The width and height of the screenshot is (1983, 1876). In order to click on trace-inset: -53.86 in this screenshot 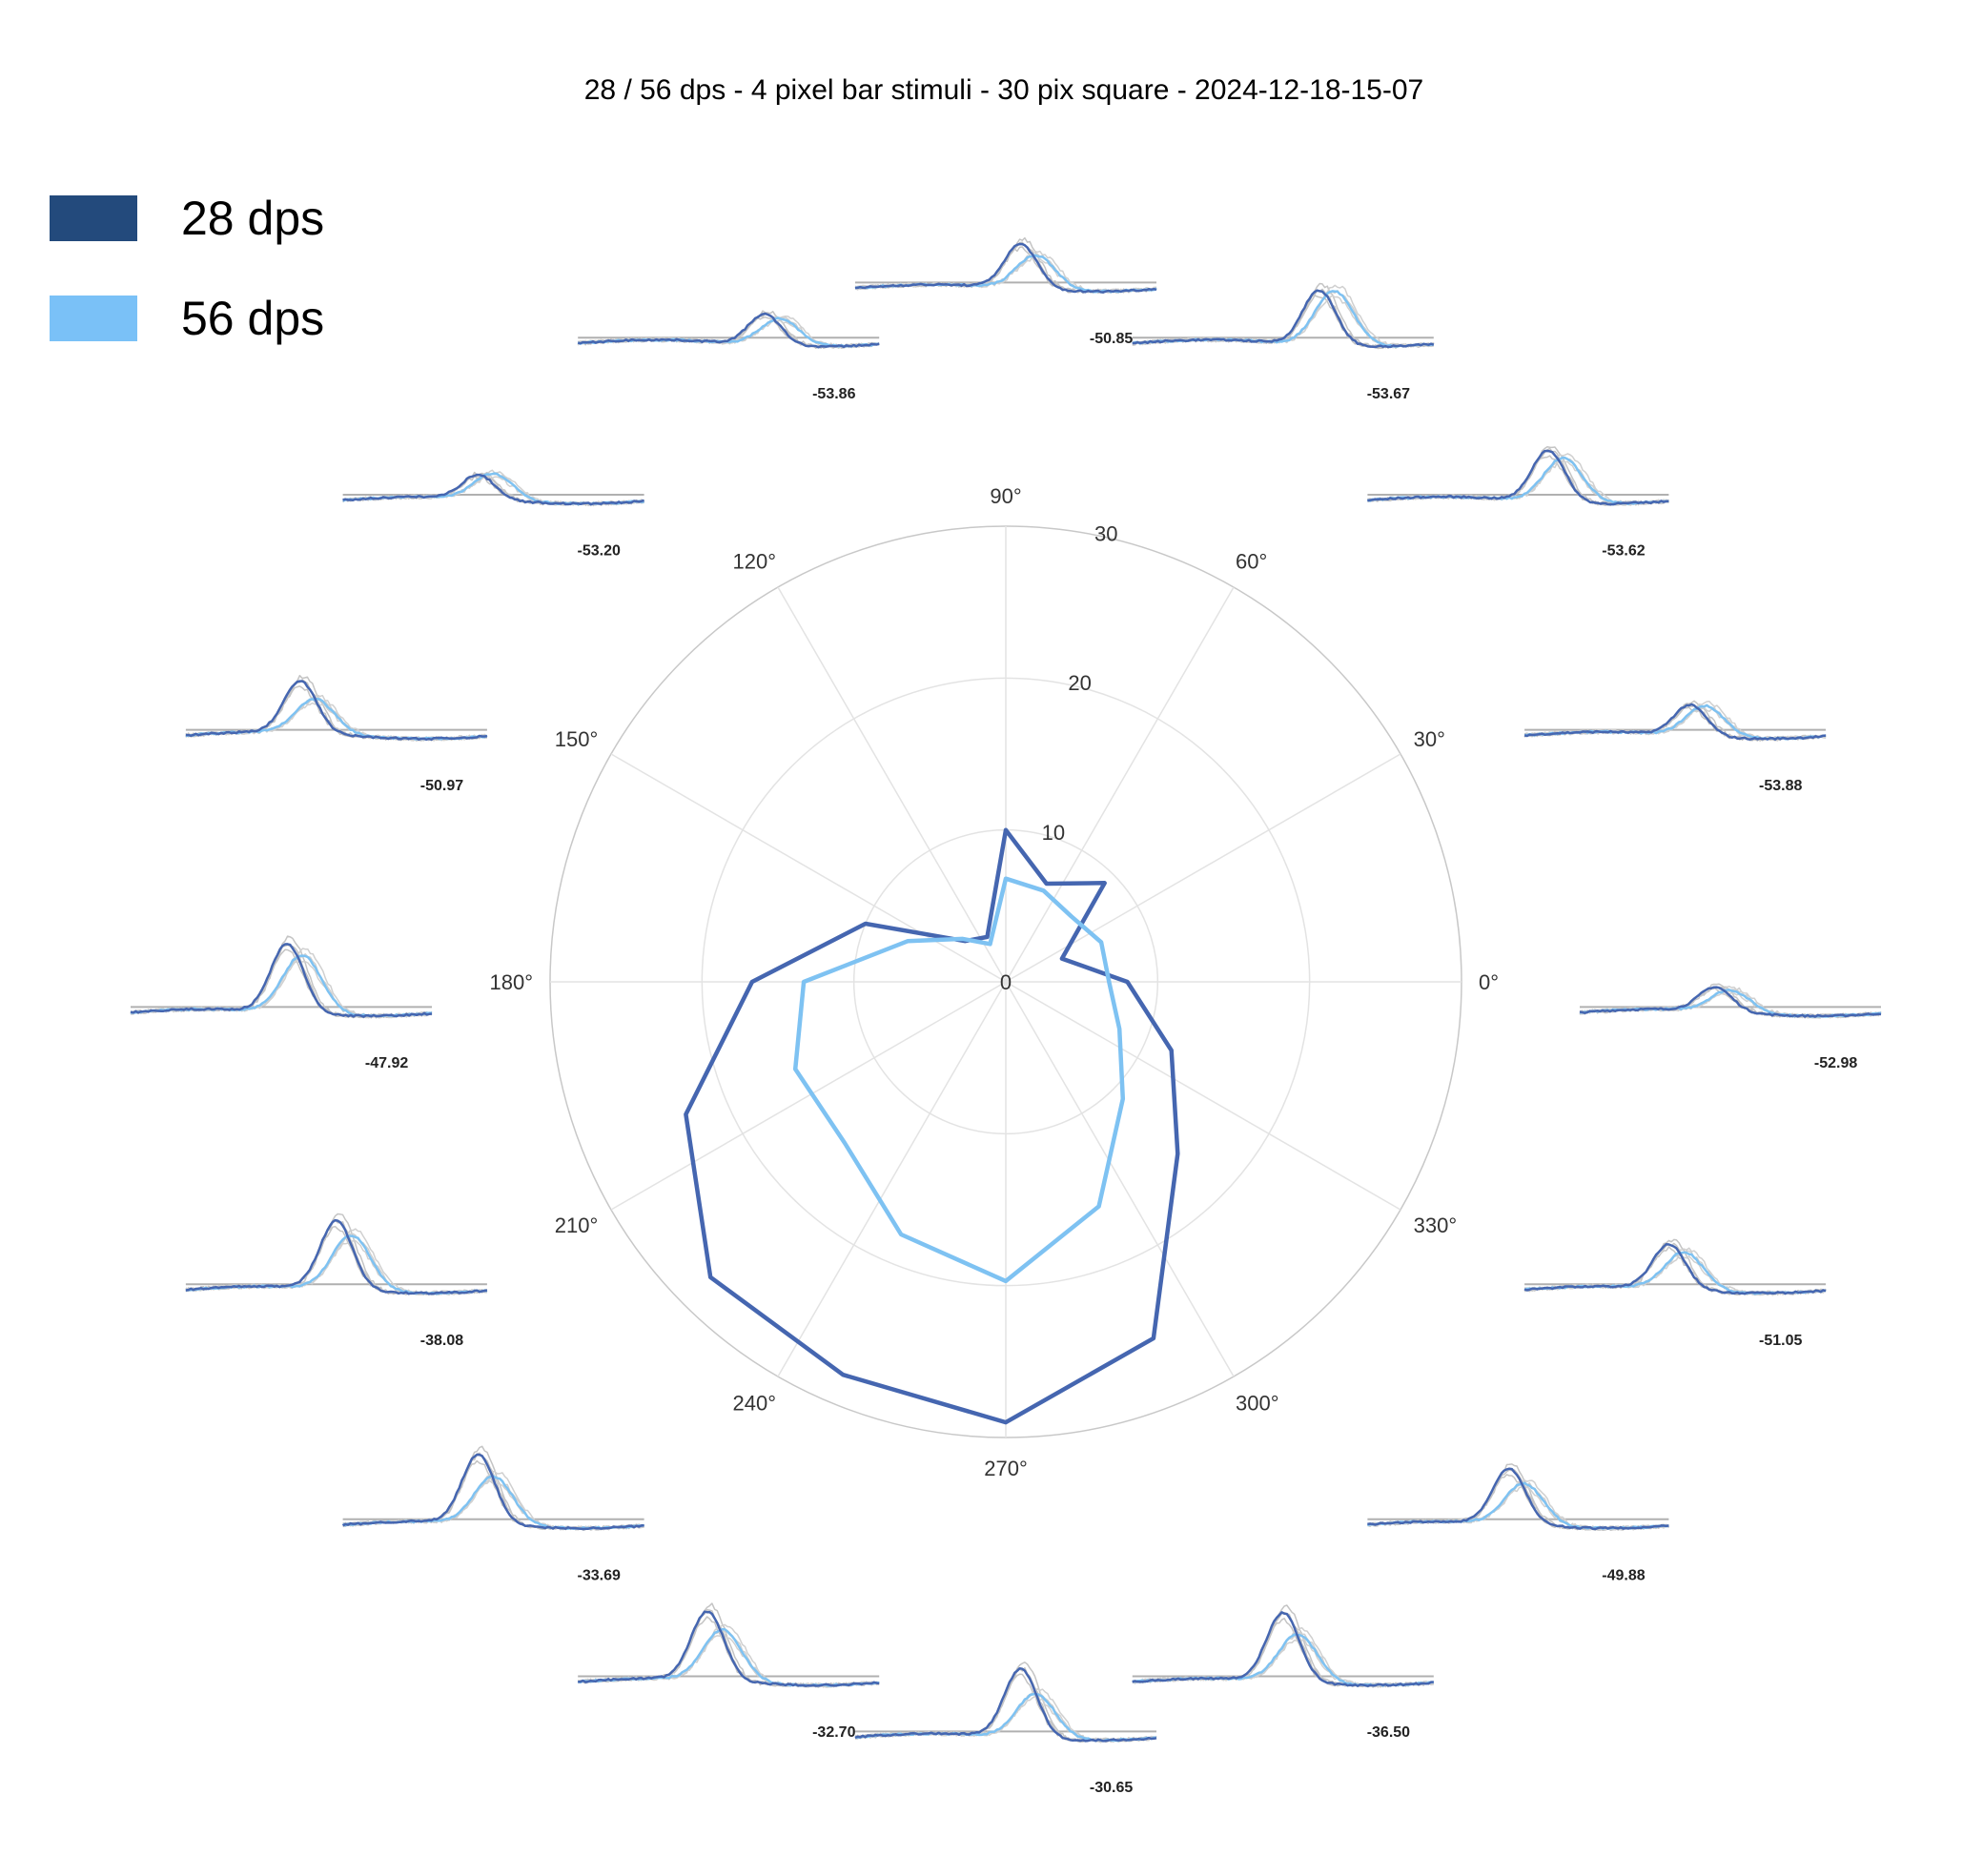, I will do `click(728, 356)`.